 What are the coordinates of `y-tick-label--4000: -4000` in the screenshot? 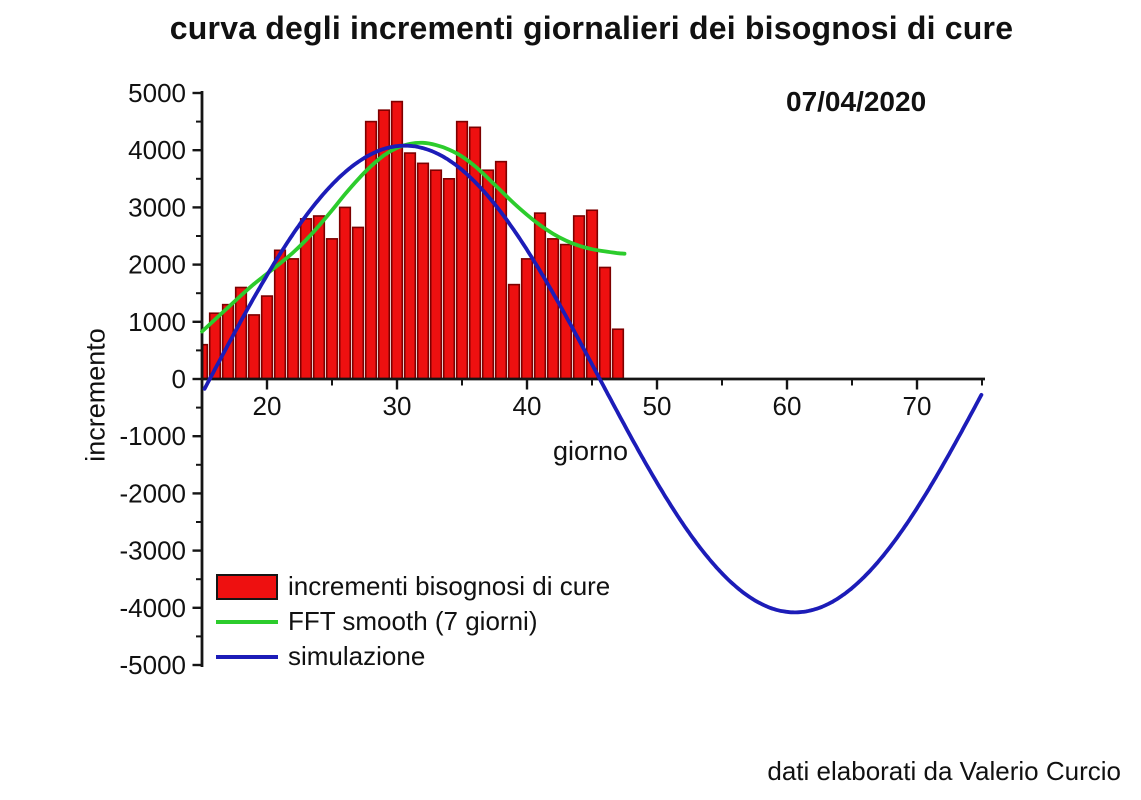 It's located at (153, 608).